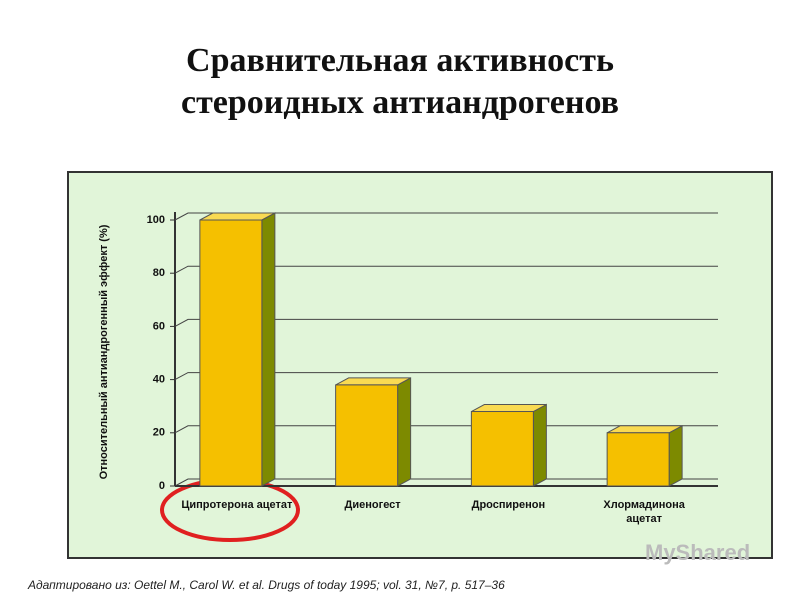  Describe the element at coordinates (508, 505) in the screenshot. I see `x-tick-label: Дроспиренон` at that location.